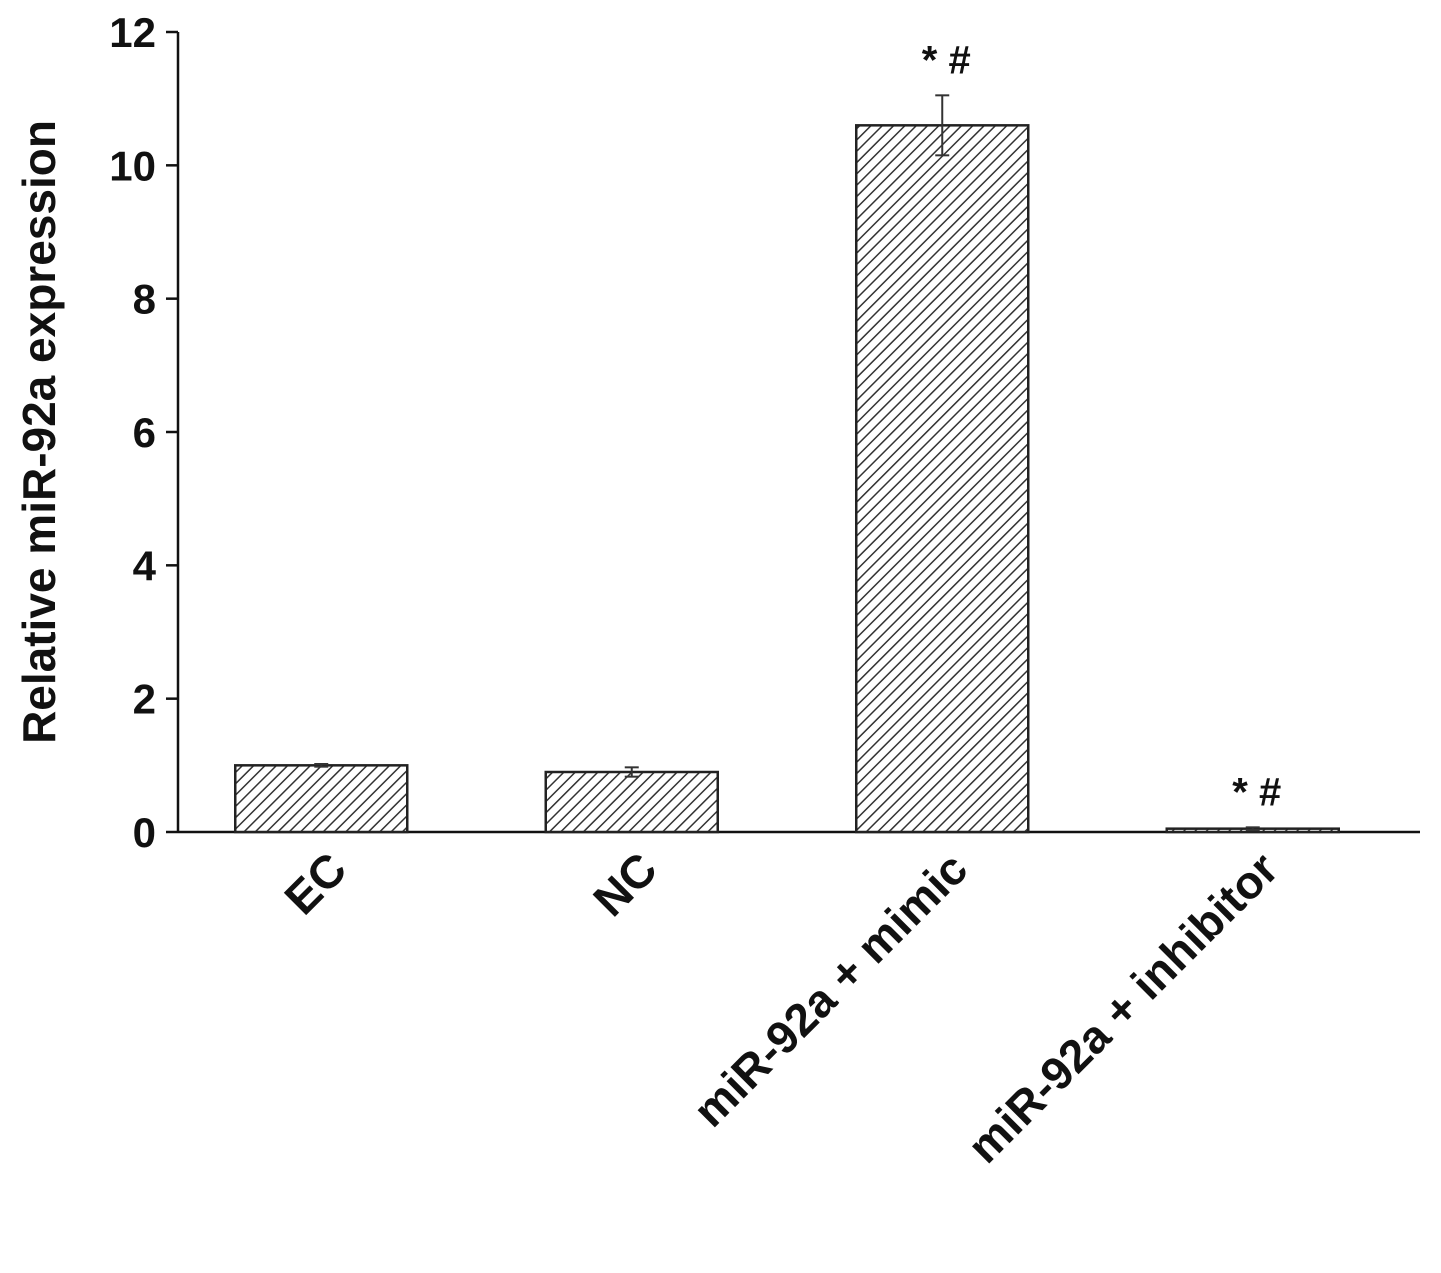 The image size is (1441, 1273). Describe the element at coordinates (144, 299) in the screenshot. I see `y-tick-label-8: 8` at that location.